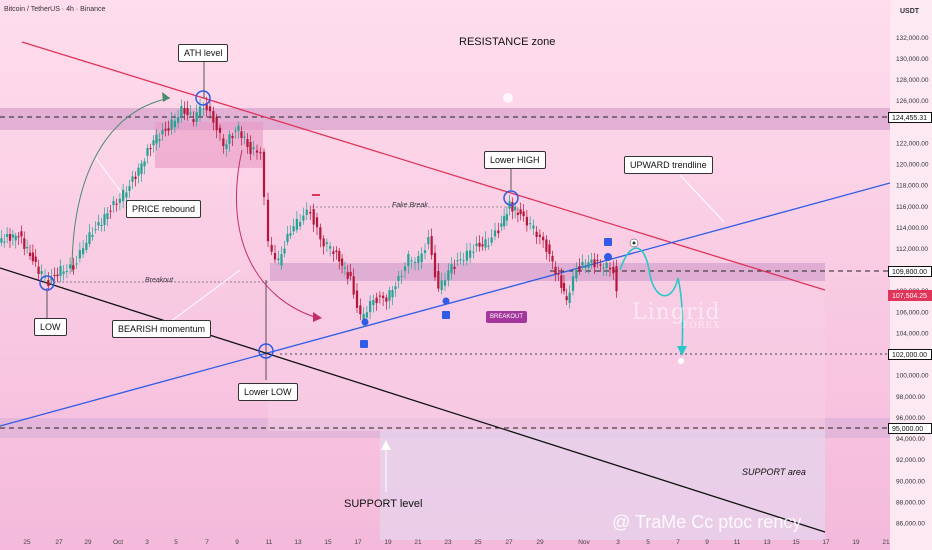  What do you see at coordinates (678, 542) in the screenshot?
I see `x-tick-label: 7` at bounding box center [678, 542].